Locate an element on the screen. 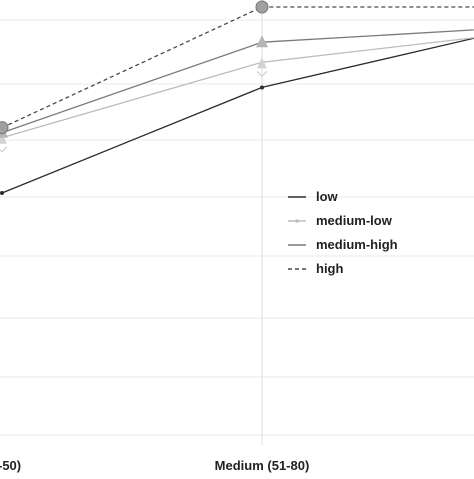 The width and height of the screenshot is (474, 479). legend-label-medium-high: medium-high is located at coordinates (357, 244).